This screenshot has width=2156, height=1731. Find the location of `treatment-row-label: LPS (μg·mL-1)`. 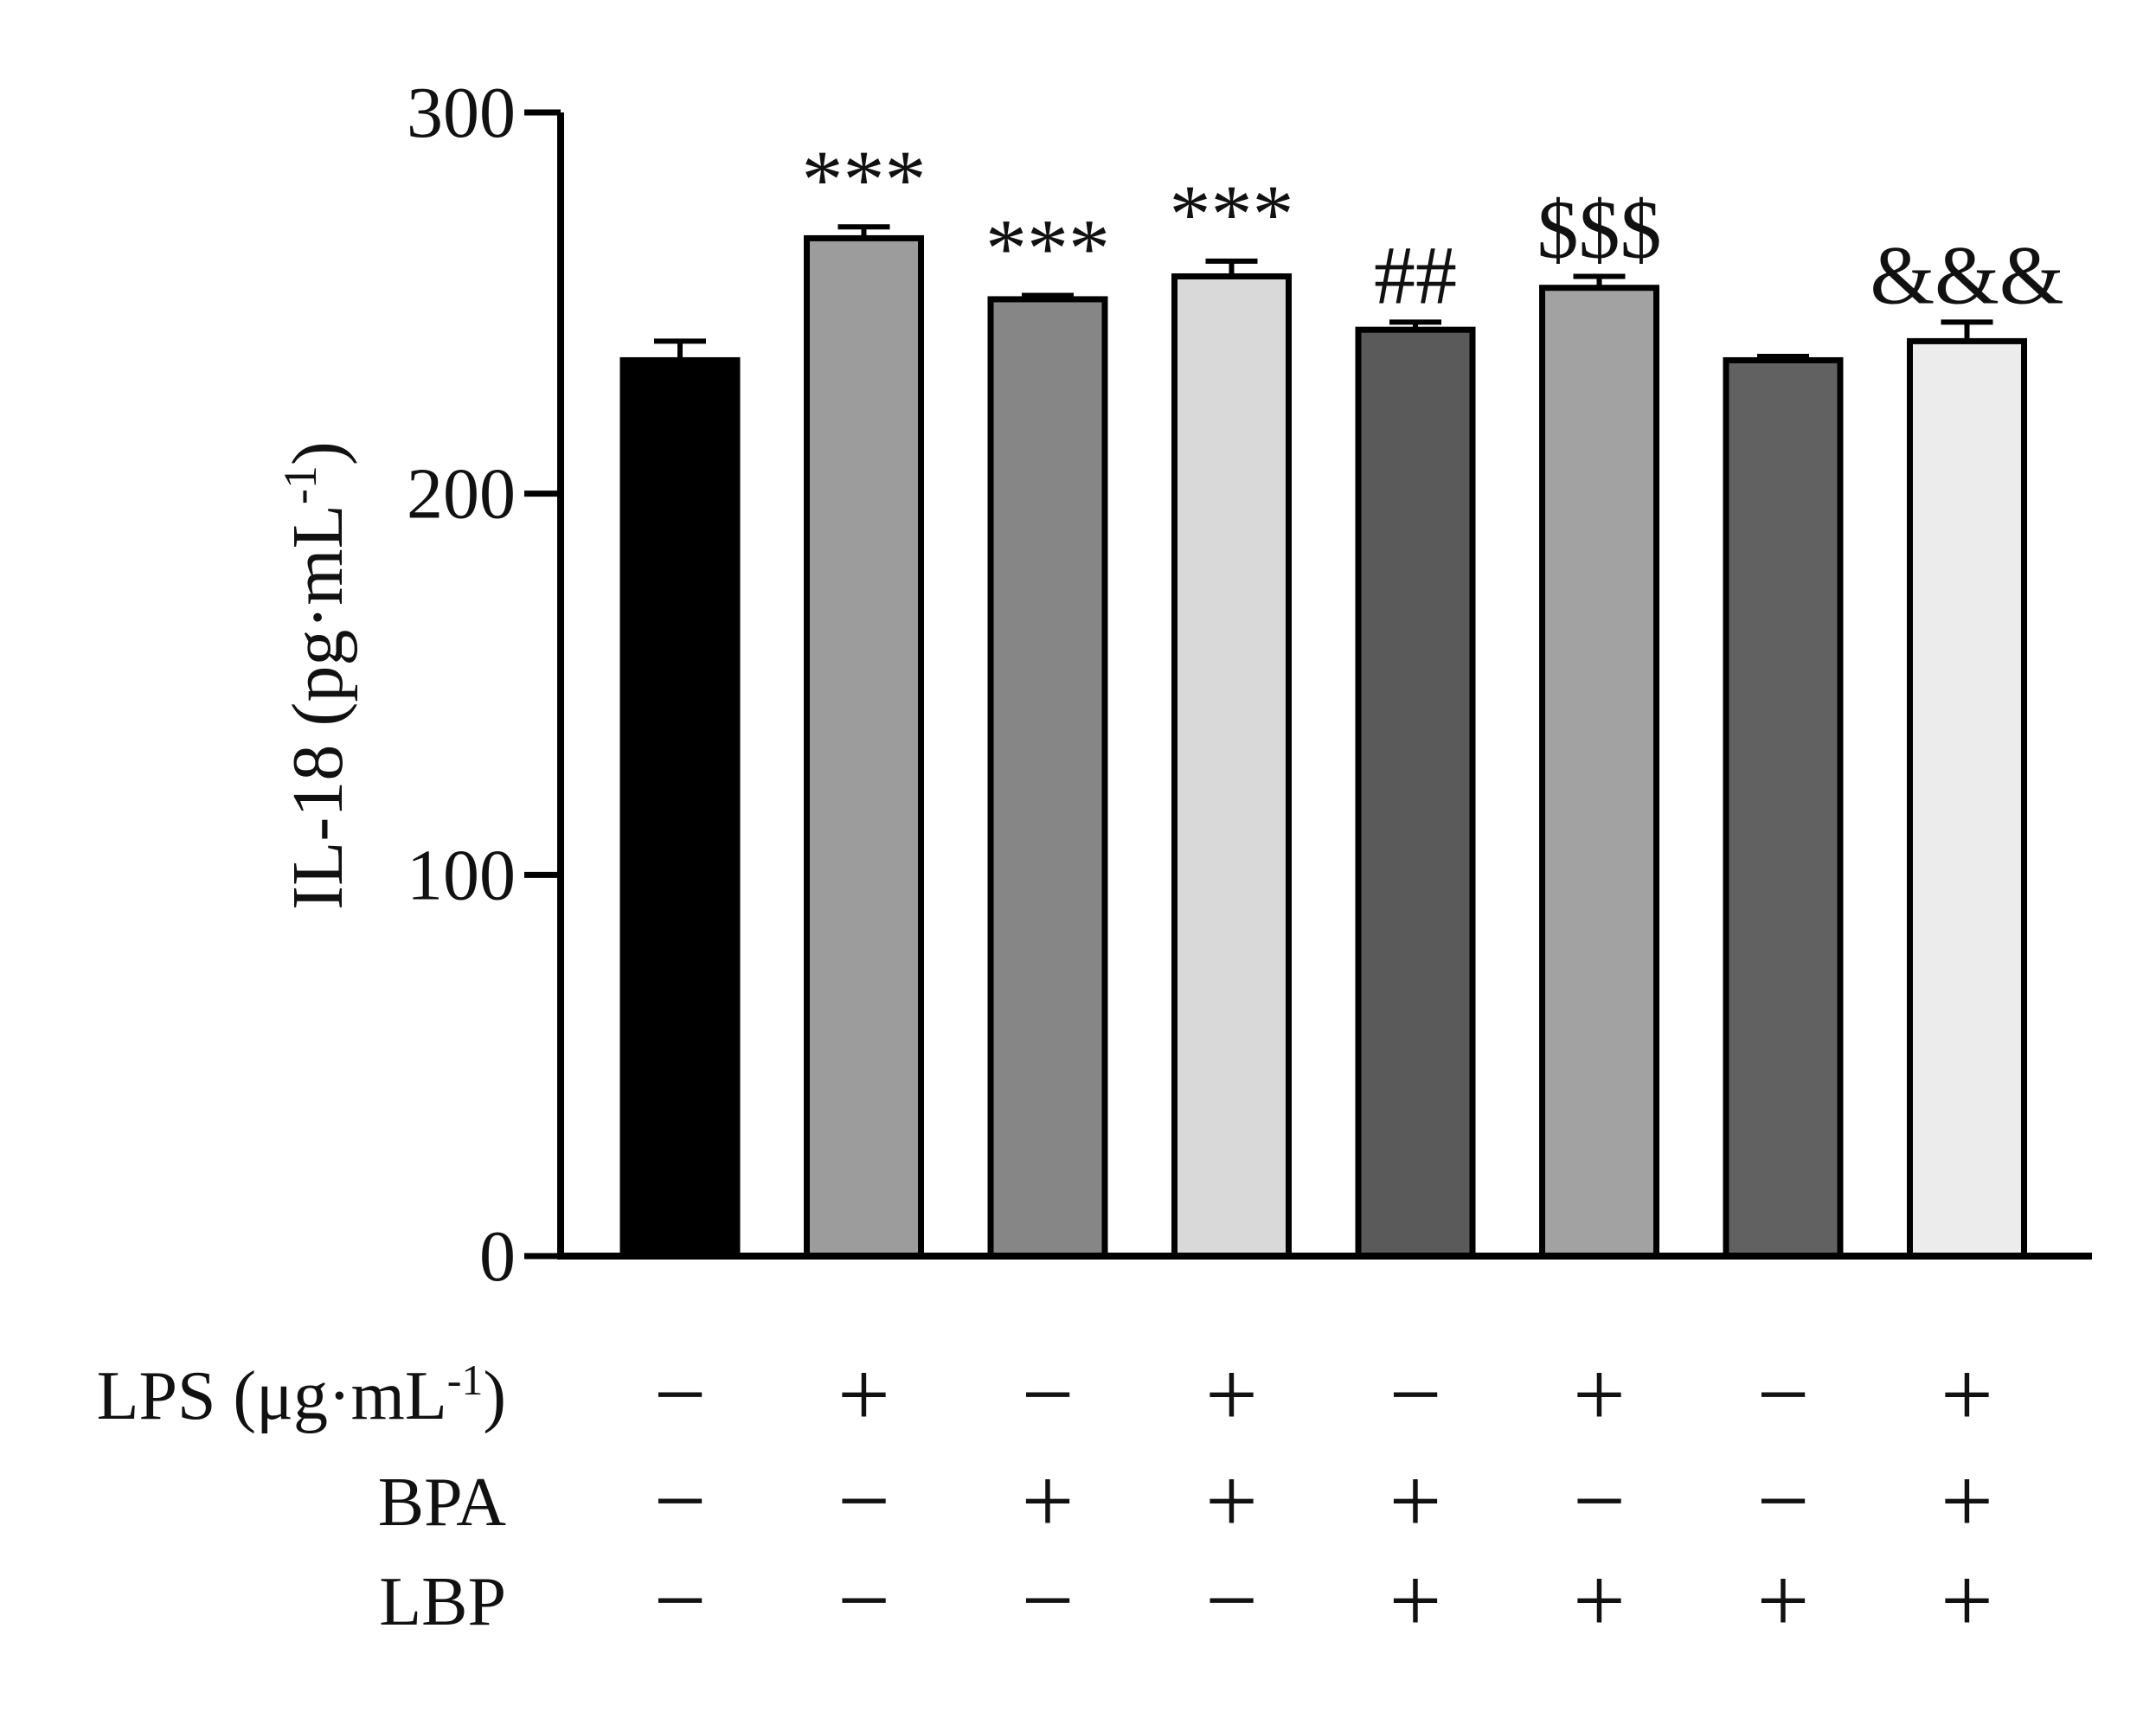

treatment-row-label: LPS (μg·mL-1) is located at coordinates (301, 1395).